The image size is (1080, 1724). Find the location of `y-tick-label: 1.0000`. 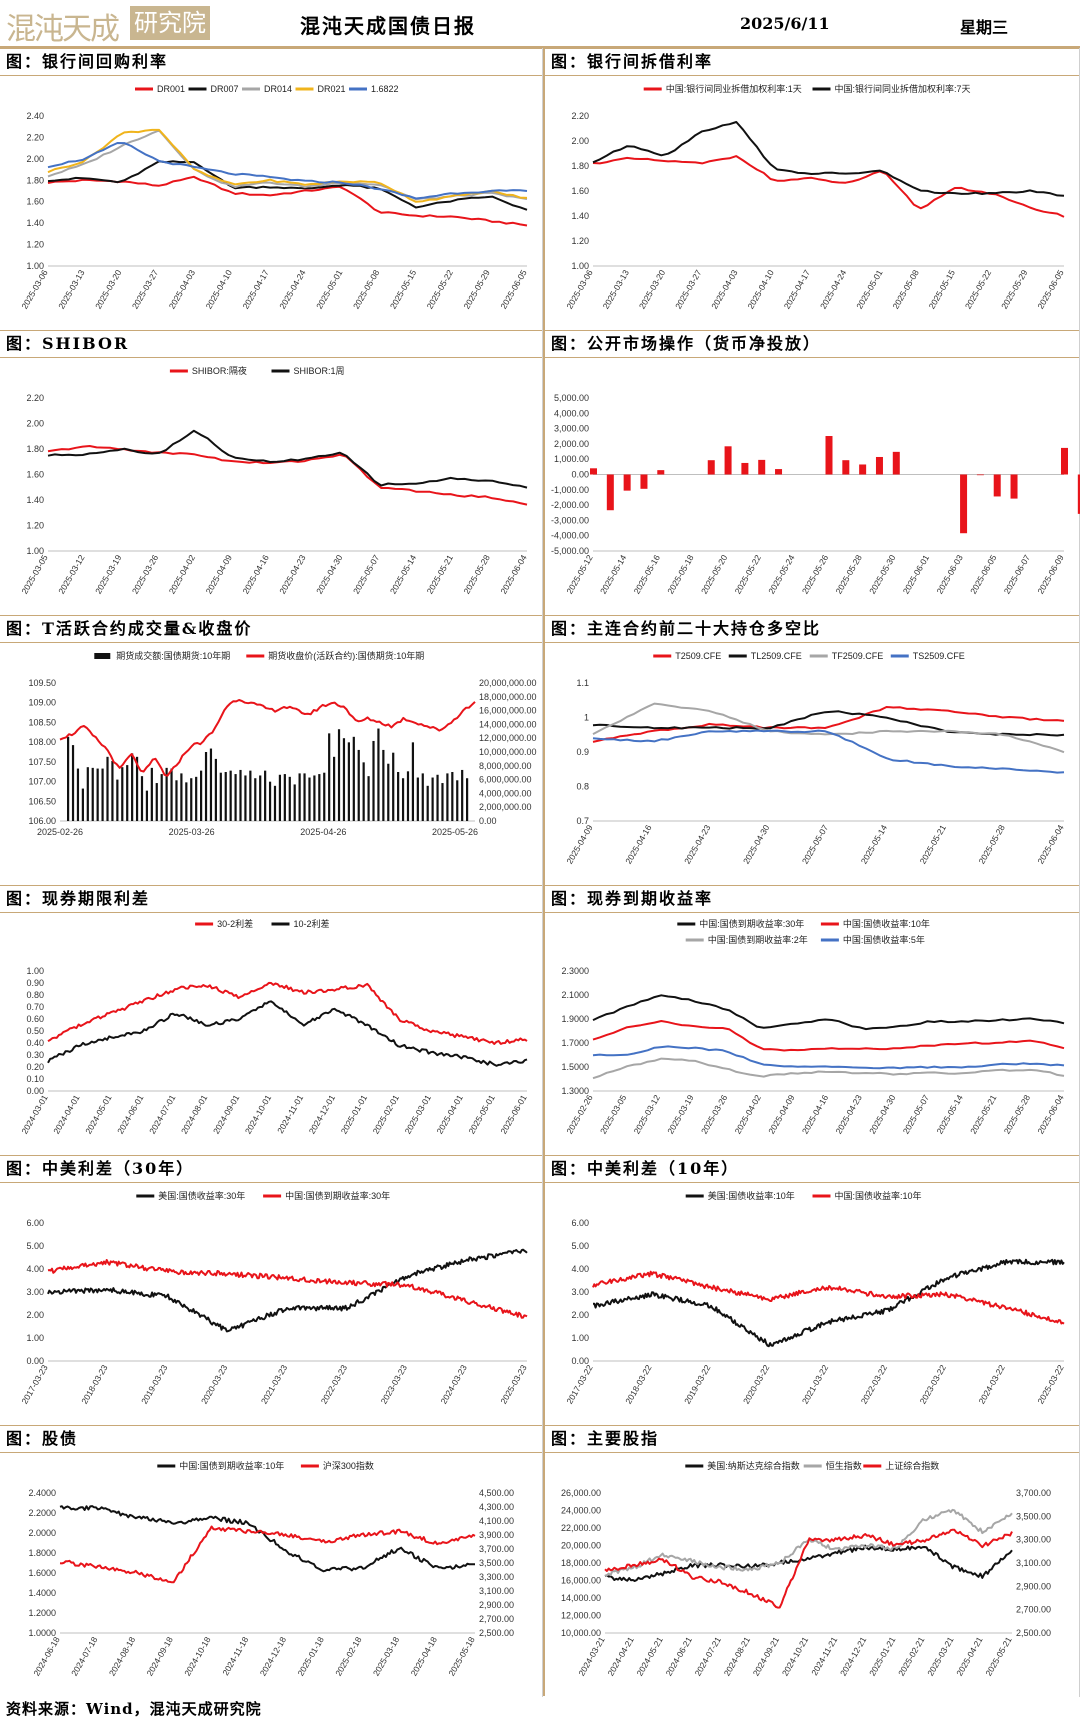

y-tick-label: 1.0000 is located at coordinates (42, 1633).